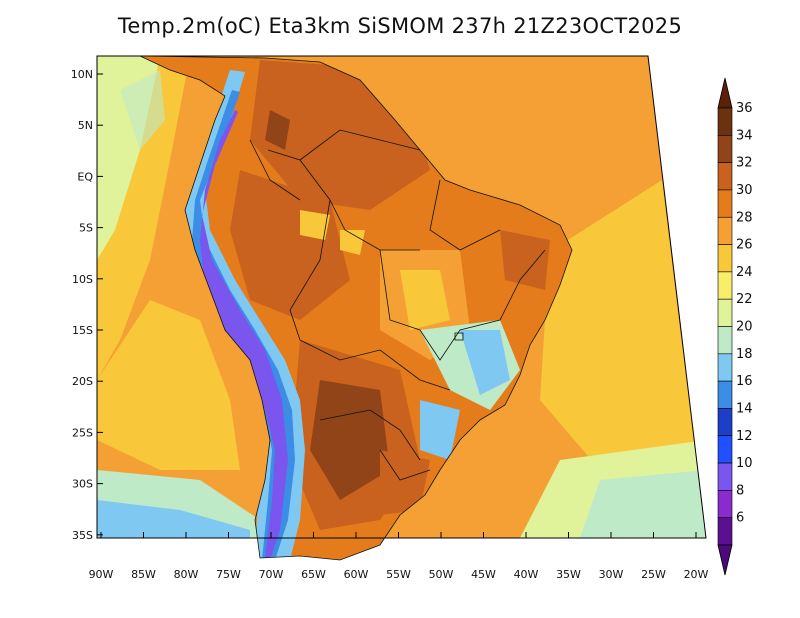  What do you see at coordinates (143, 574) in the screenshot?
I see `lon-label: 85W` at bounding box center [143, 574].